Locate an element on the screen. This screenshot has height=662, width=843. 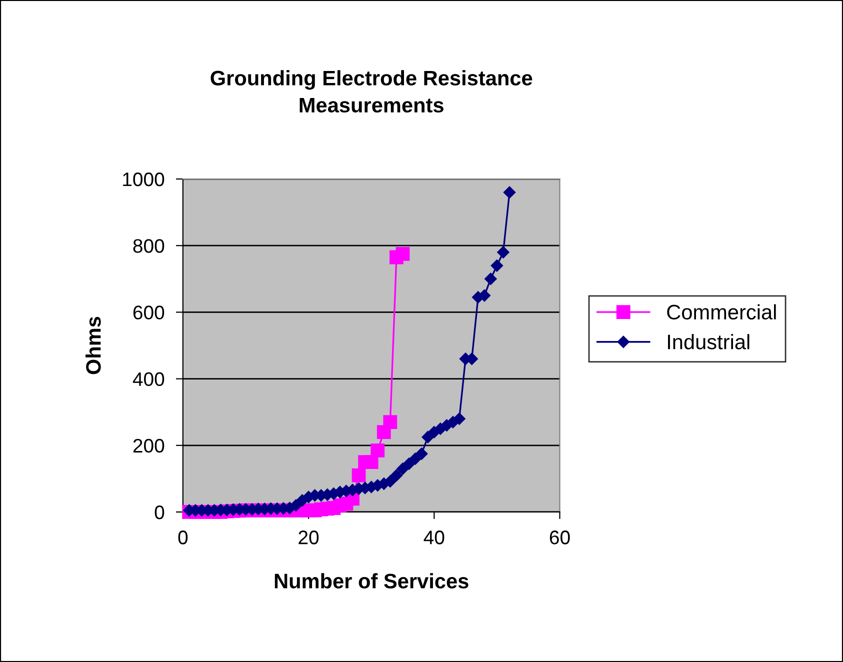
chart-title: Grounding Electrode Resistance Measurements is located at coordinates (371, 91).